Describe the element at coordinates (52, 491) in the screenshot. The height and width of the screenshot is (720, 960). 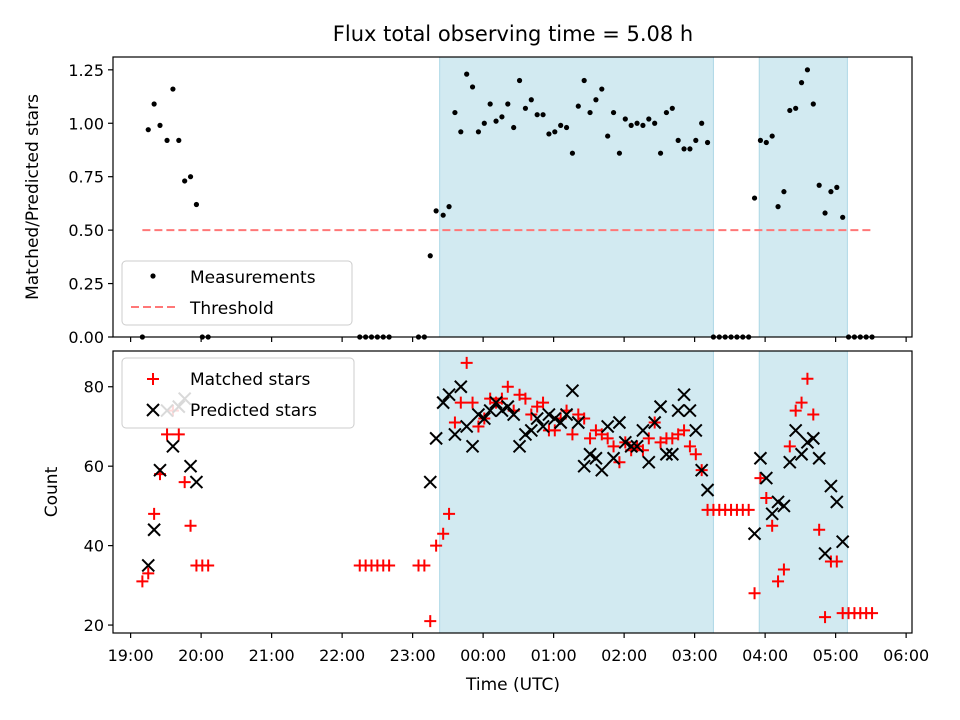
I see `bottom-y-axis-label: Count` at that location.